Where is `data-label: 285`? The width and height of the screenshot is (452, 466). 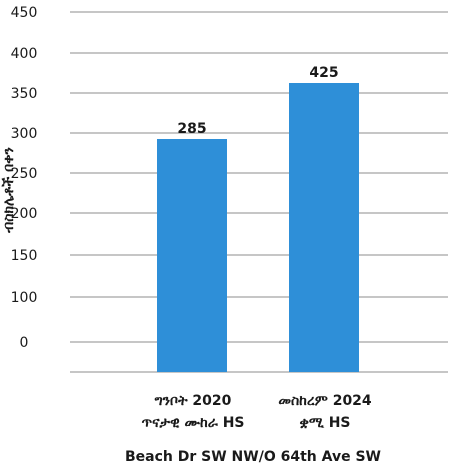
data-label: 285 is located at coordinates (191, 129).